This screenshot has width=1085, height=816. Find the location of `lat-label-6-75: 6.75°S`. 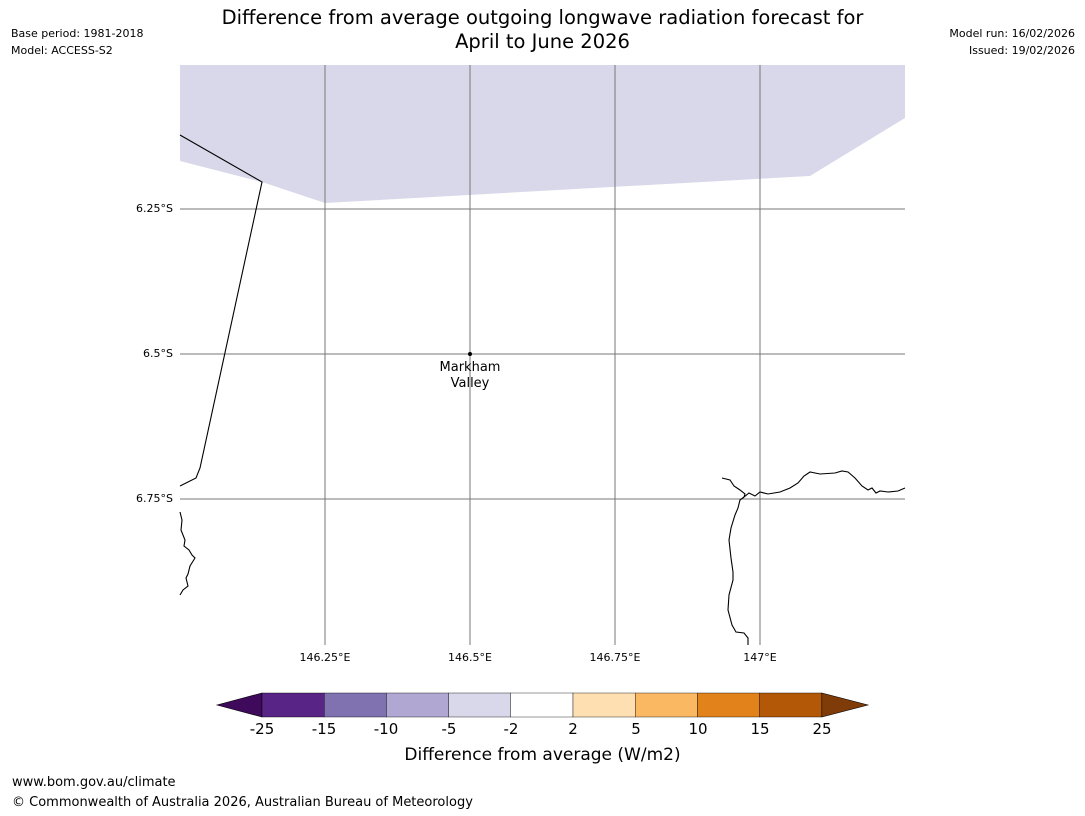

lat-label-6-75: 6.75°S is located at coordinates (154, 498).